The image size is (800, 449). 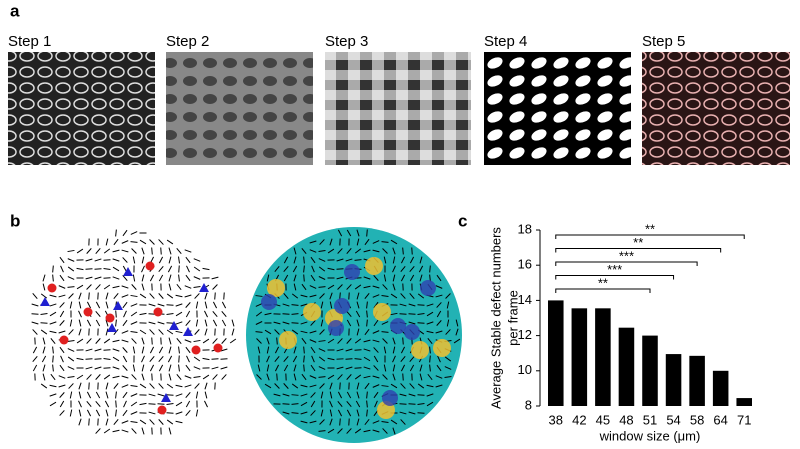 I want to click on y-tick-label: 14, so click(x=525, y=299).